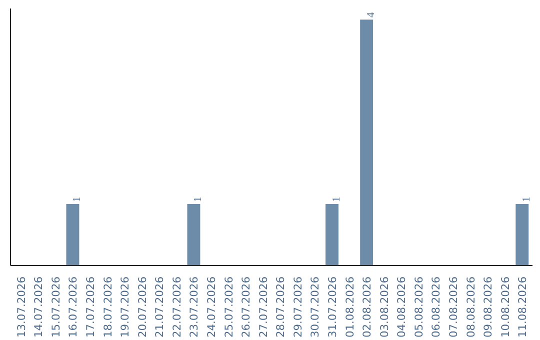 This screenshot has width=540, height=340. What do you see at coordinates (39, 307) in the screenshot?
I see `x-tick-label: 14.07.2026` at bounding box center [39, 307].